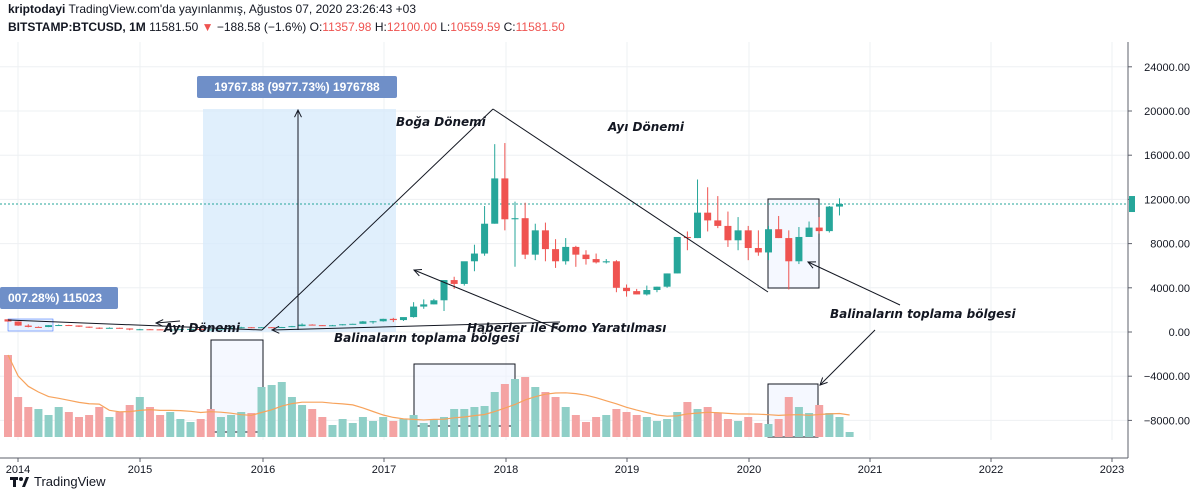 This screenshot has width=1200, height=500. I want to click on left-decline-line, so click(135, 325).